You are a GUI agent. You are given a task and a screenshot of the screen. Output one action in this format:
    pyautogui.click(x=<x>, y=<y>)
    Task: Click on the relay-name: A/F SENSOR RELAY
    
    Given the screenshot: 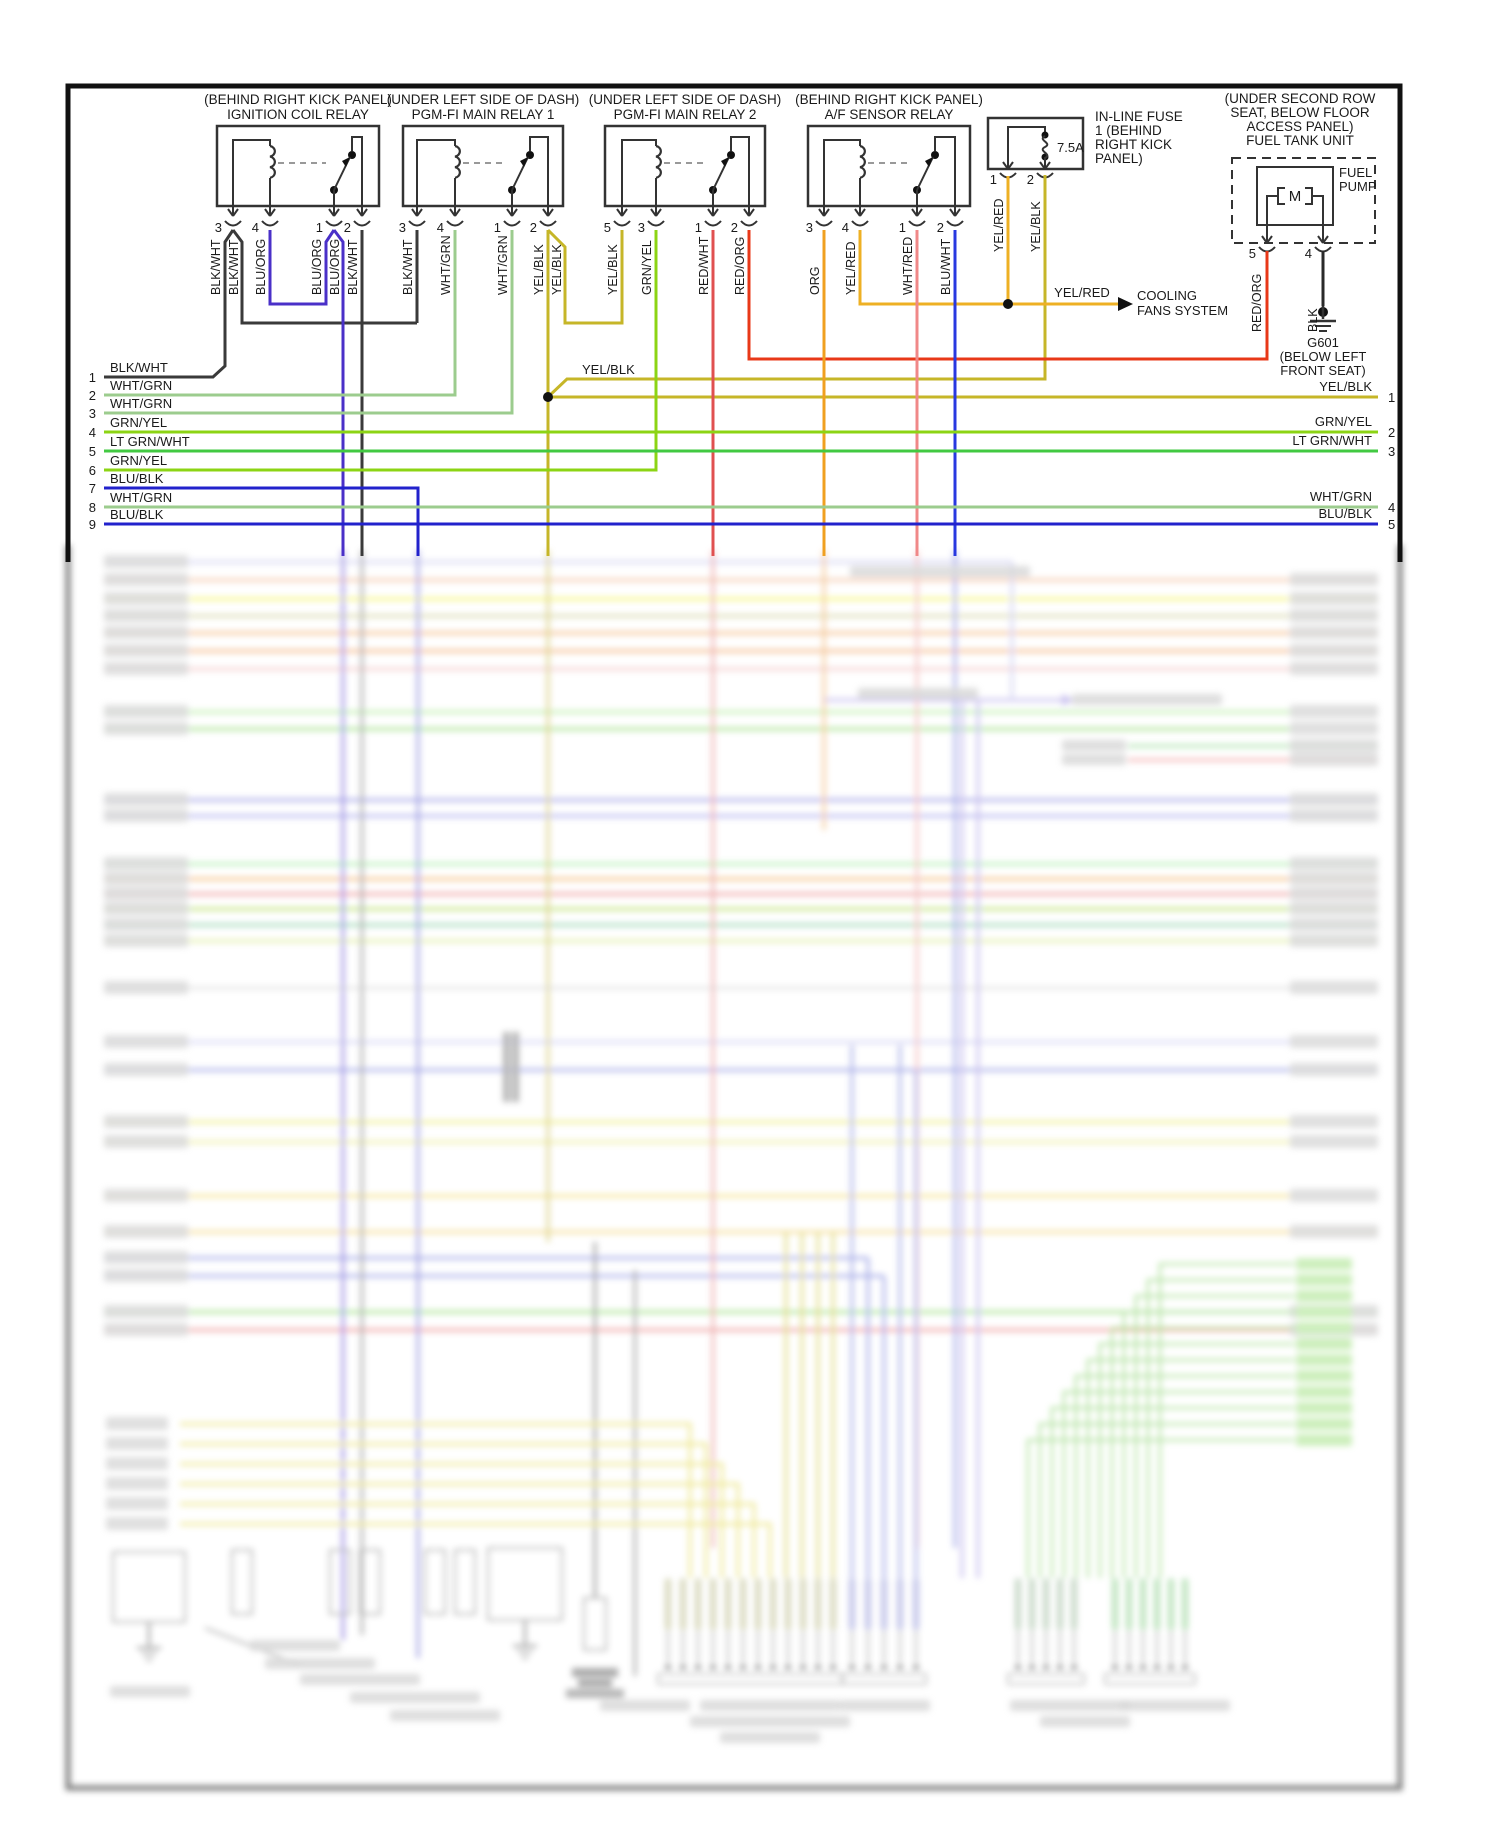 What is the action you would take?
    pyautogui.click(x=889, y=114)
    